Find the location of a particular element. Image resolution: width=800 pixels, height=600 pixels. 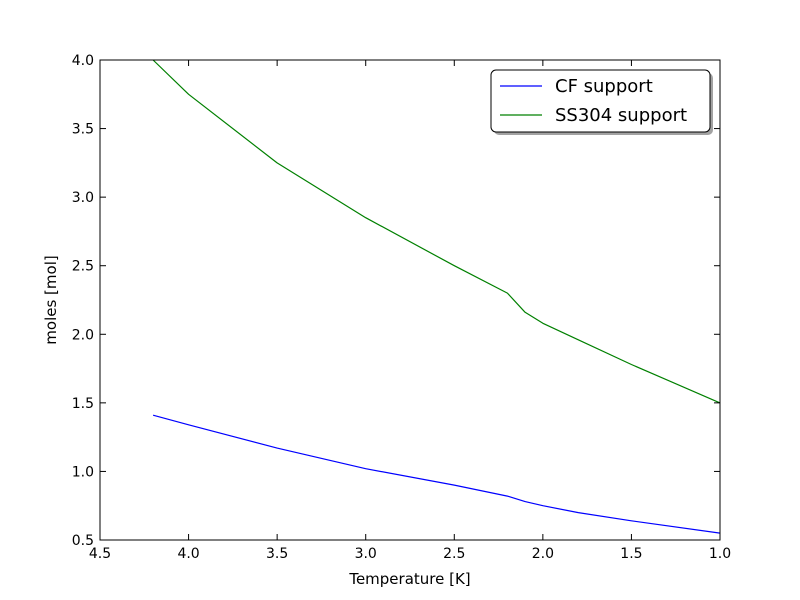

x-tick-label: 2.5 is located at coordinates (454, 554).